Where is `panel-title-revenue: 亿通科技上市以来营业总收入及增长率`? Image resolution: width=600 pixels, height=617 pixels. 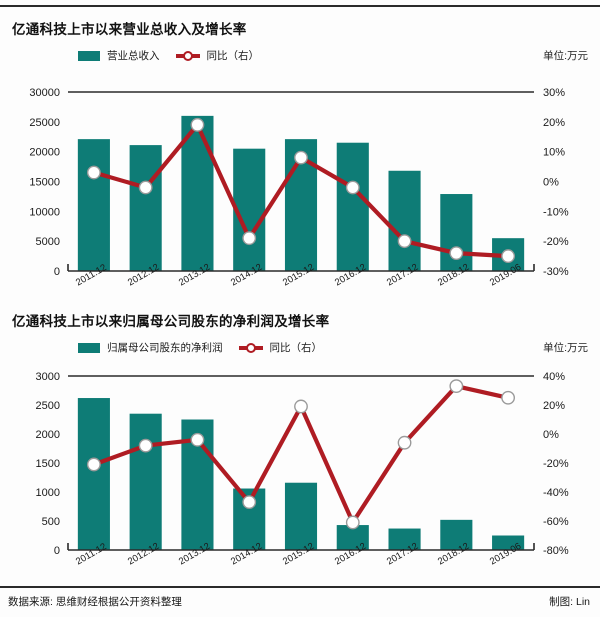 panel-title-revenue: 亿通科技上市以来营业总收入及增长率 is located at coordinates (129, 29).